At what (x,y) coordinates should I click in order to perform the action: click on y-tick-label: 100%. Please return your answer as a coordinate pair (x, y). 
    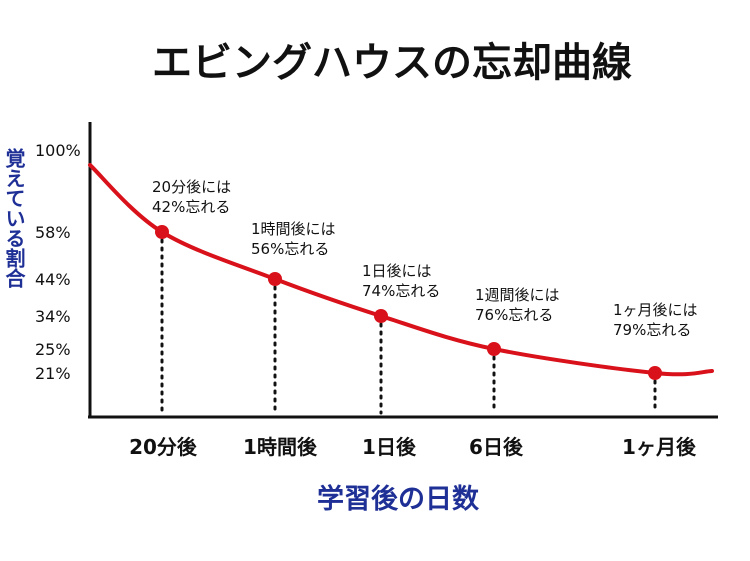
    Looking at the image, I should click on (58, 150).